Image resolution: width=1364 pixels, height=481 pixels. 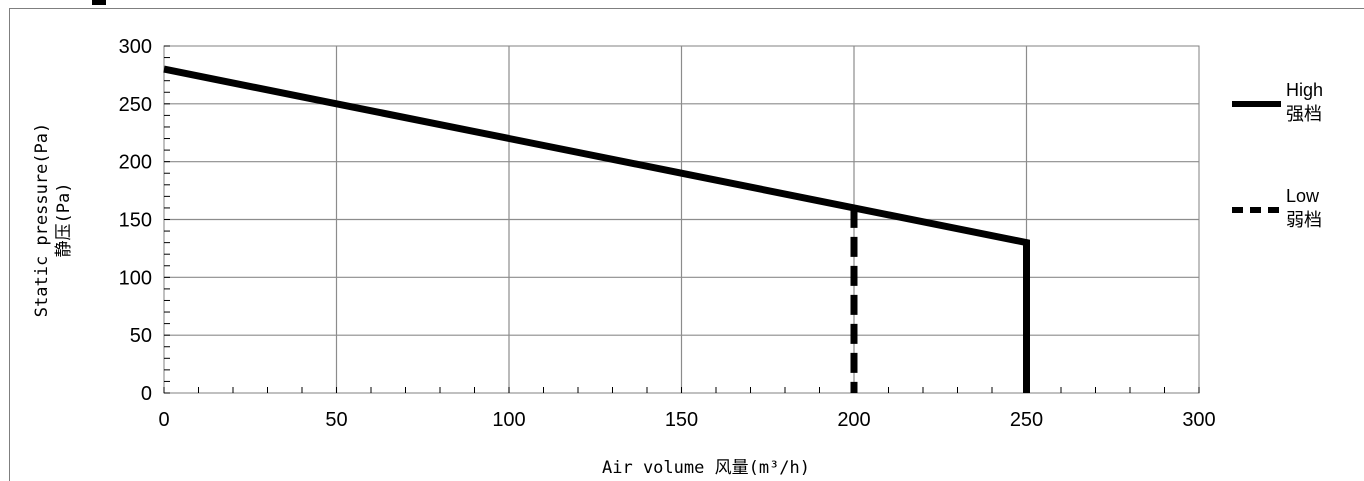 What do you see at coordinates (141, 336) in the screenshot?
I see `y-tick-label: 50` at bounding box center [141, 336].